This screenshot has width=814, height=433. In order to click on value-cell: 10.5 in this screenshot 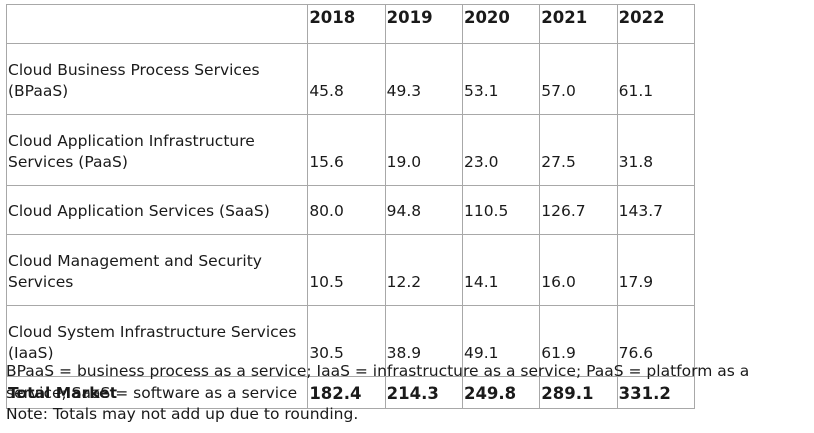, I will do `click(346, 270)`.